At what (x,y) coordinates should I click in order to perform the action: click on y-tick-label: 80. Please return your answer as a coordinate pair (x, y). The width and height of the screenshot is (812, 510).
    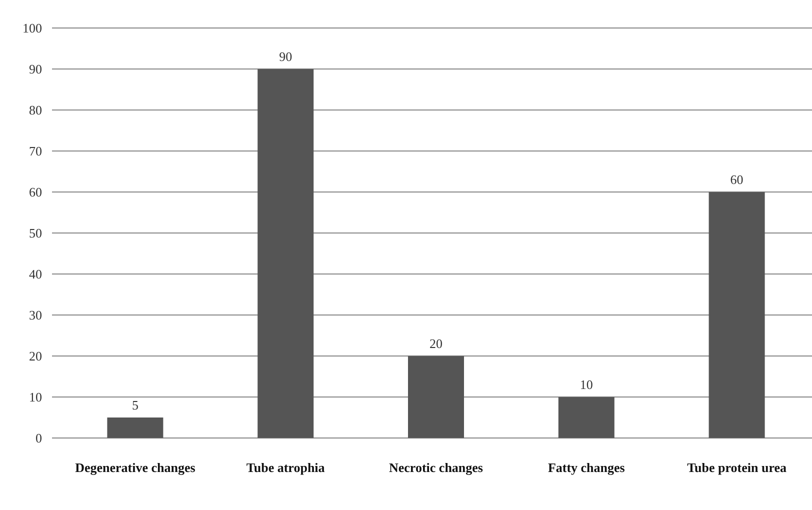
    Looking at the image, I should click on (35, 110).